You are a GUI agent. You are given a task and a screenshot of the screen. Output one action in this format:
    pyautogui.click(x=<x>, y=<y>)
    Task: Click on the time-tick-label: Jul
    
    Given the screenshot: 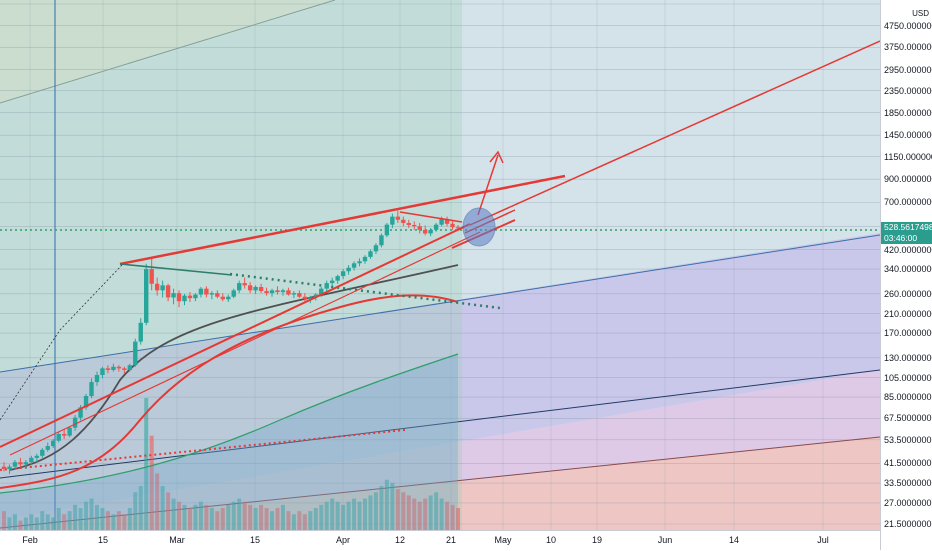 What is the action you would take?
    pyautogui.click(x=823, y=540)
    